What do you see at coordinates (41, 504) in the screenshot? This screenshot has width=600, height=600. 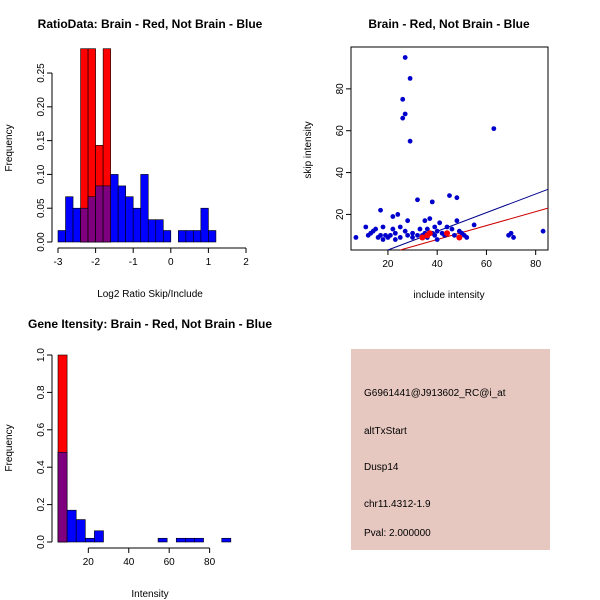 I see `gene-intensity-y-tick-label: 0.2` at bounding box center [41, 504].